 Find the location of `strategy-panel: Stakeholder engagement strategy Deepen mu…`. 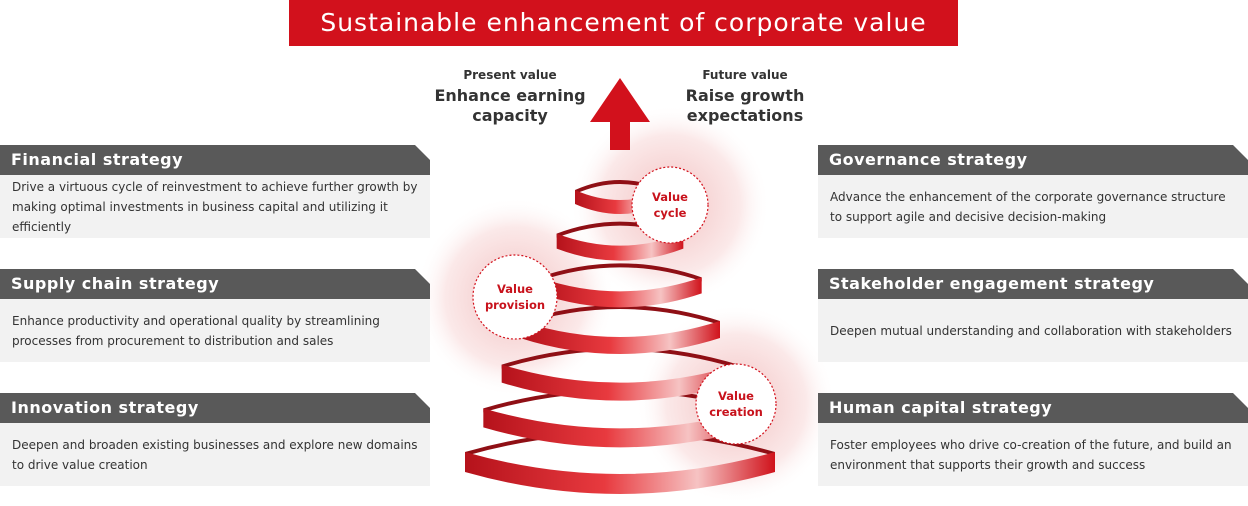

strategy-panel: Stakeholder engagement strategy Deepen mu… is located at coordinates (1033, 315).